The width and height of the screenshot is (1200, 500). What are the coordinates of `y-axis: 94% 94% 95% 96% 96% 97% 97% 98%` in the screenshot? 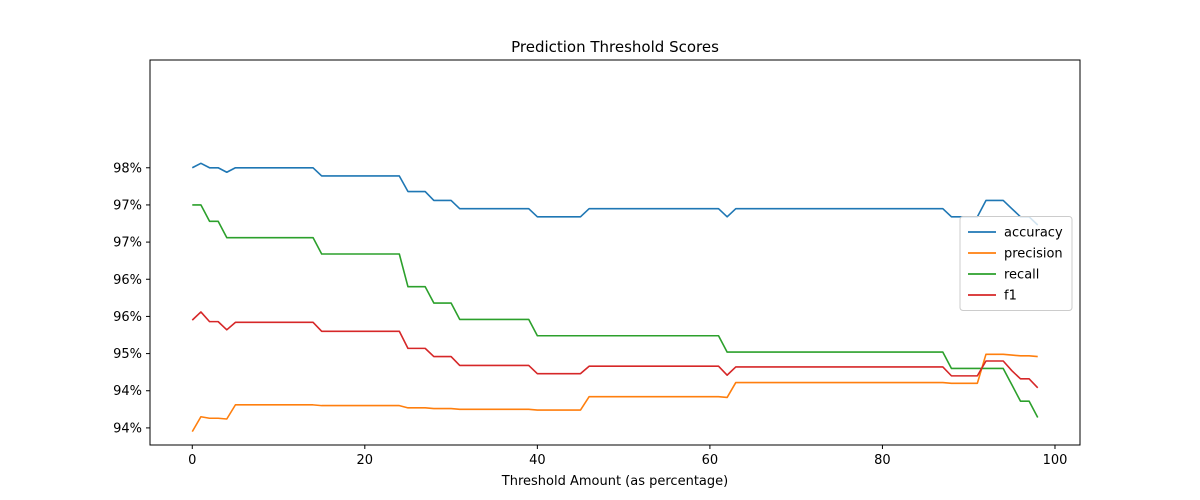 It's located at (131, 298).